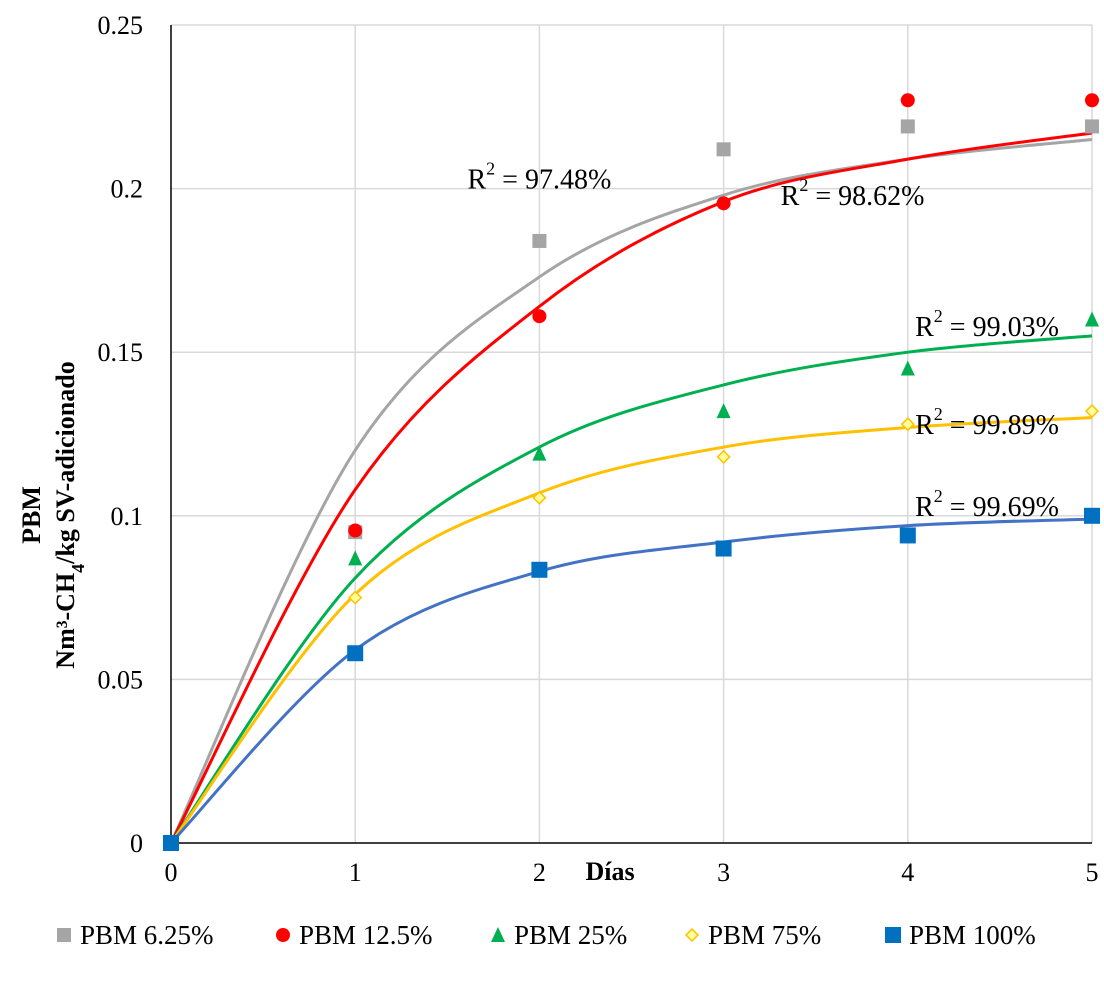 Image resolution: width=1104 pixels, height=987 pixels. I want to click on legend: PBM 6.25% PBM 12.5% PBM 25% PBM 75% PBM 100%, so click(546, 935).